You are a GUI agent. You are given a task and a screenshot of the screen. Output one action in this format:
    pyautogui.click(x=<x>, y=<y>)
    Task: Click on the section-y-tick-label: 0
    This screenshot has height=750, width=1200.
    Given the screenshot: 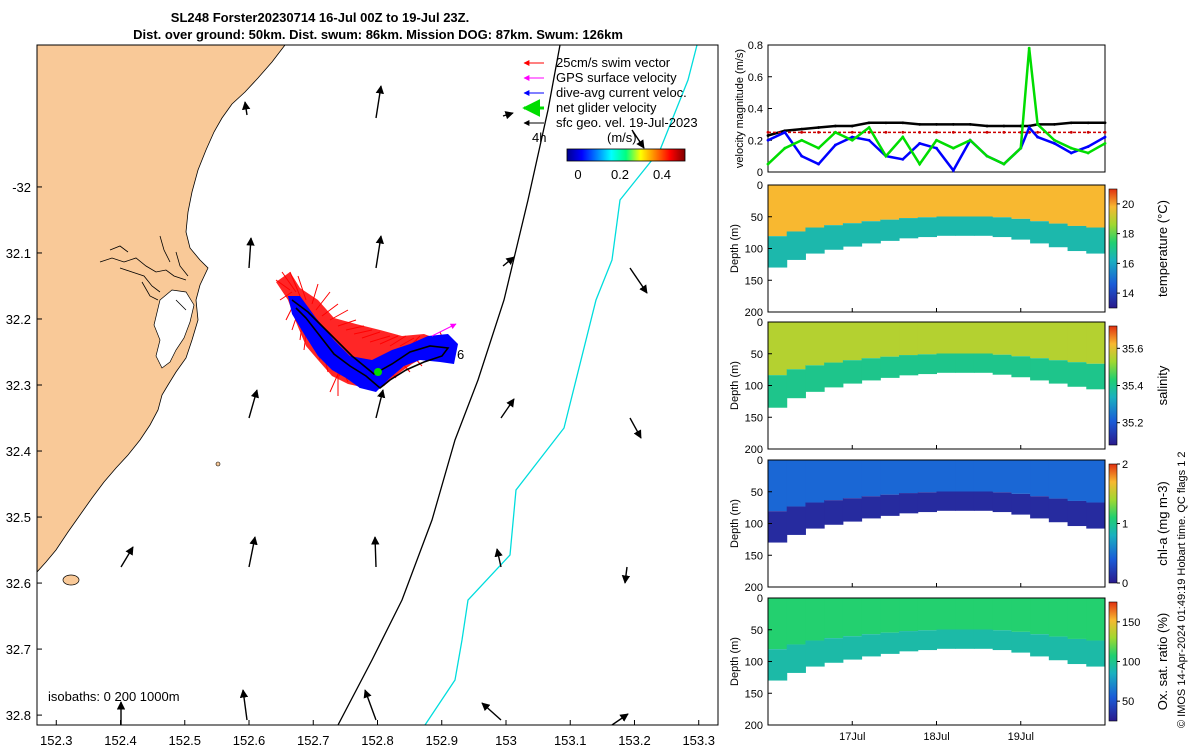 What is the action you would take?
    pyautogui.click(x=760, y=323)
    